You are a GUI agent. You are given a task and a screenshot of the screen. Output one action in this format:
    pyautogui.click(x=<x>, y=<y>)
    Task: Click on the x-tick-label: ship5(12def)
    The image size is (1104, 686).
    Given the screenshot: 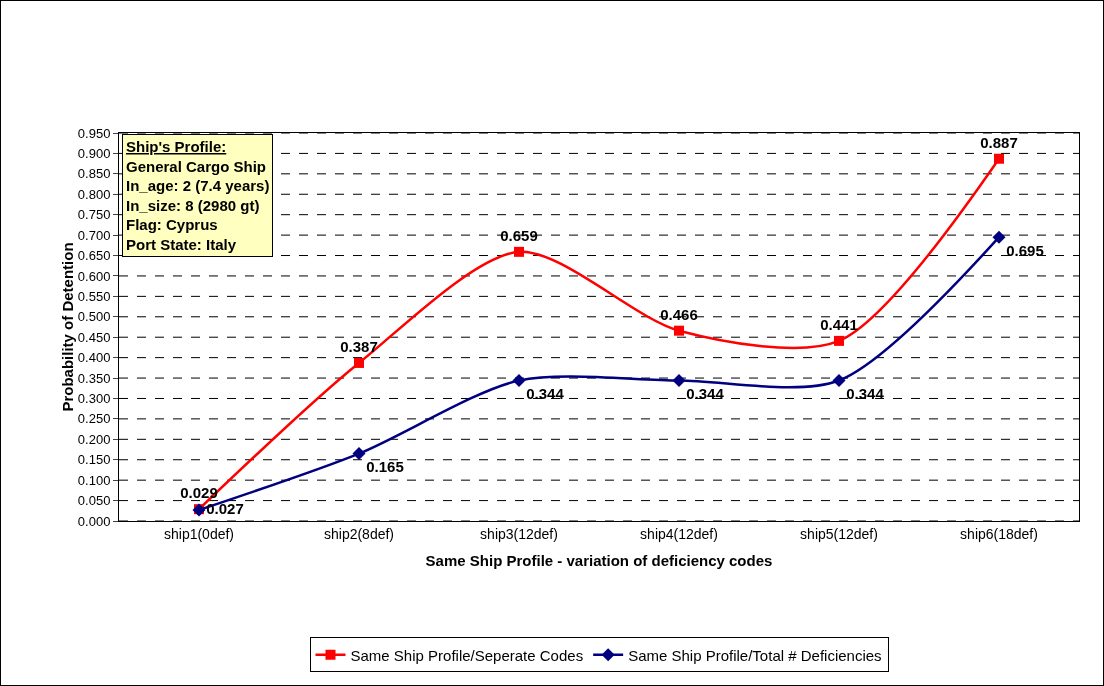 What is the action you would take?
    pyautogui.click(x=839, y=533)
    